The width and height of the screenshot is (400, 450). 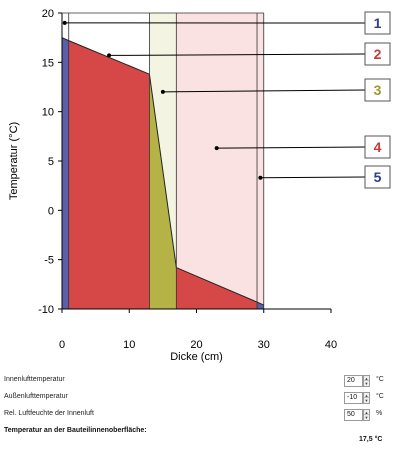 I want to click on outside-temperature-label: Außenlufttemperatur, so click(x=36, y=396).